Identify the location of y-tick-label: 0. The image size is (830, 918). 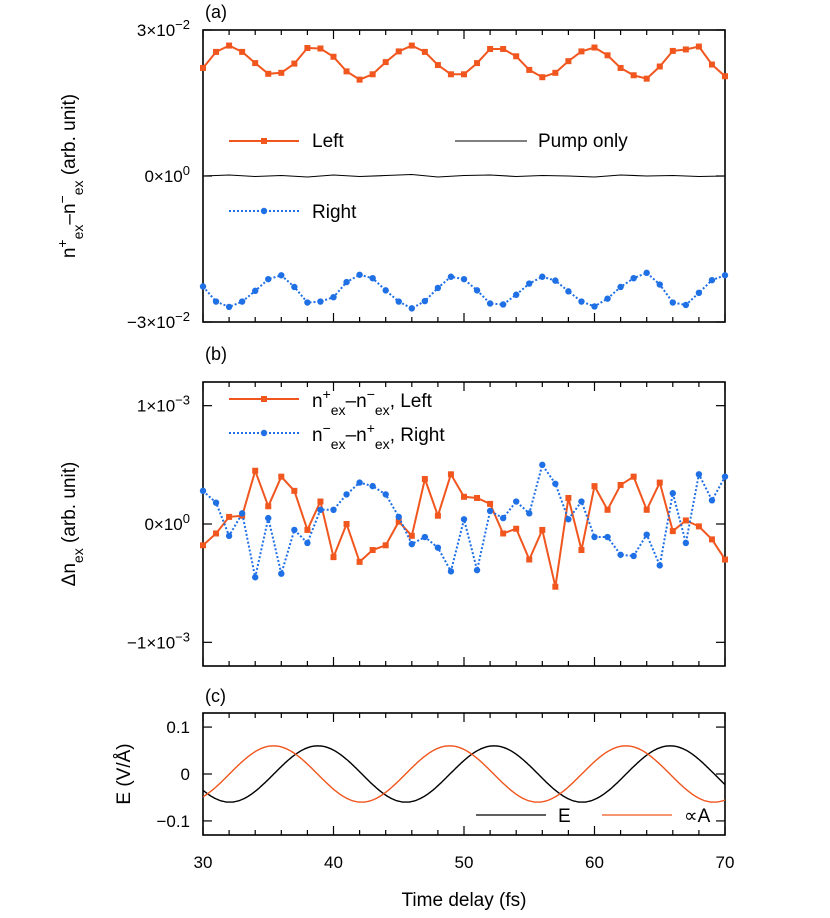
(185, 774).